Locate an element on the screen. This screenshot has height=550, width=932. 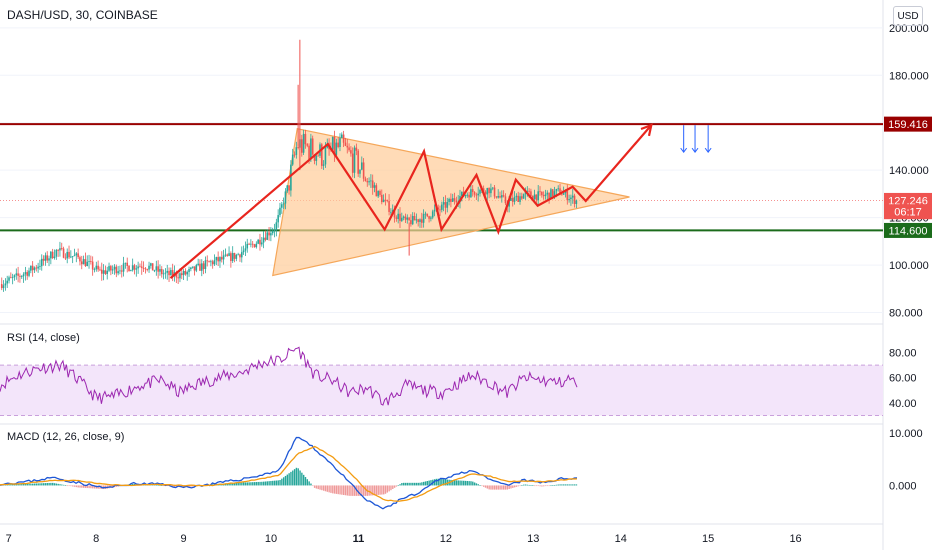
currency-selector: USD is located at coordinates (908, 16).